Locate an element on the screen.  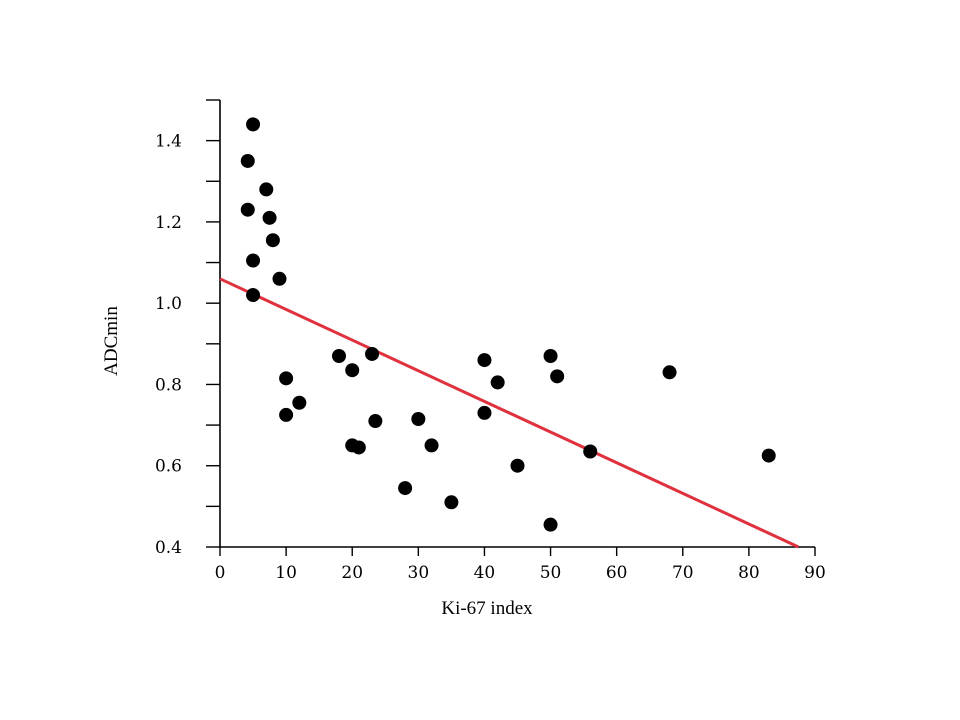
x-tick-label: 30 is located at coordinates (419, 573).